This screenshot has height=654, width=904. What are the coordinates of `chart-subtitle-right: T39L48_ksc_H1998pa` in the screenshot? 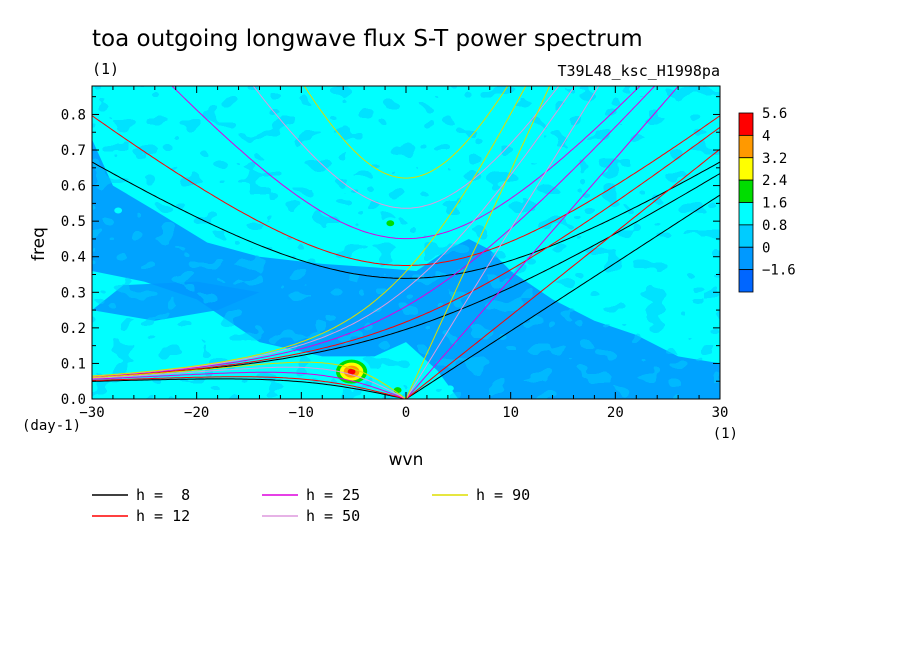 It's located at (638, 71).